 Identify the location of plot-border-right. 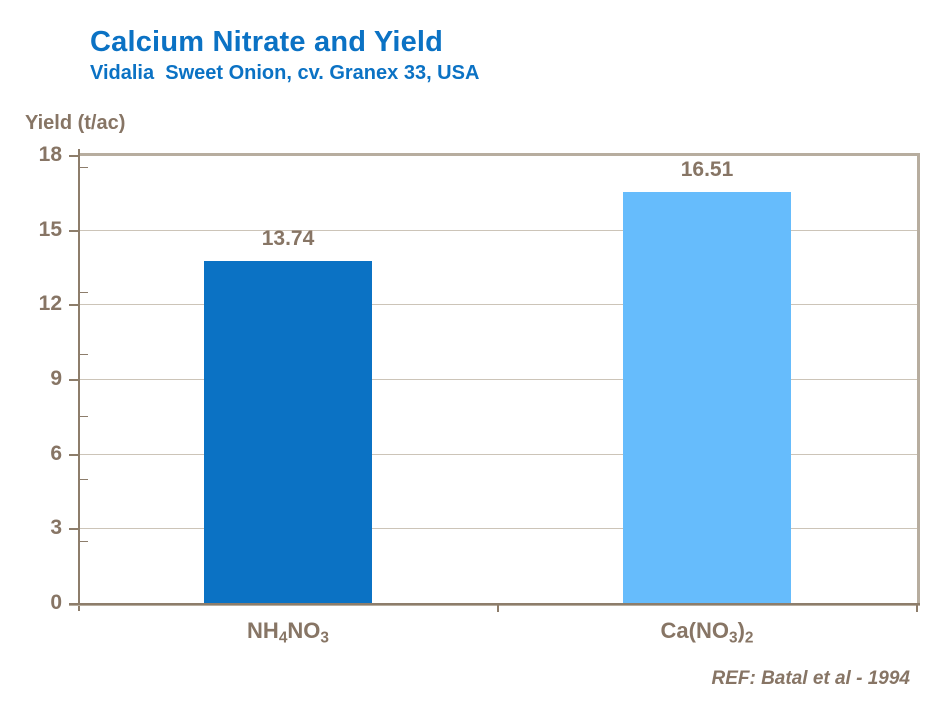
(918, 379).